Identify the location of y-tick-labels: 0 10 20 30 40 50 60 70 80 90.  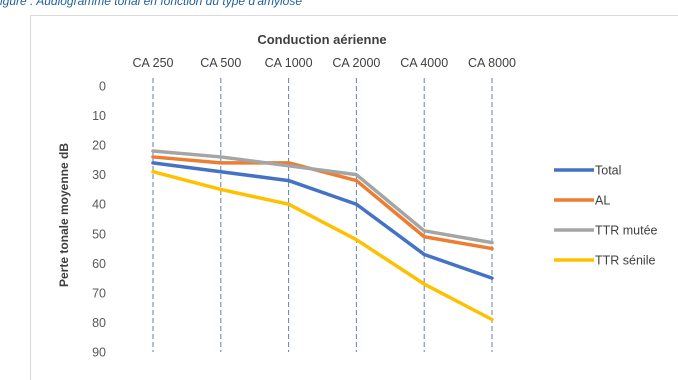
(99, 220).